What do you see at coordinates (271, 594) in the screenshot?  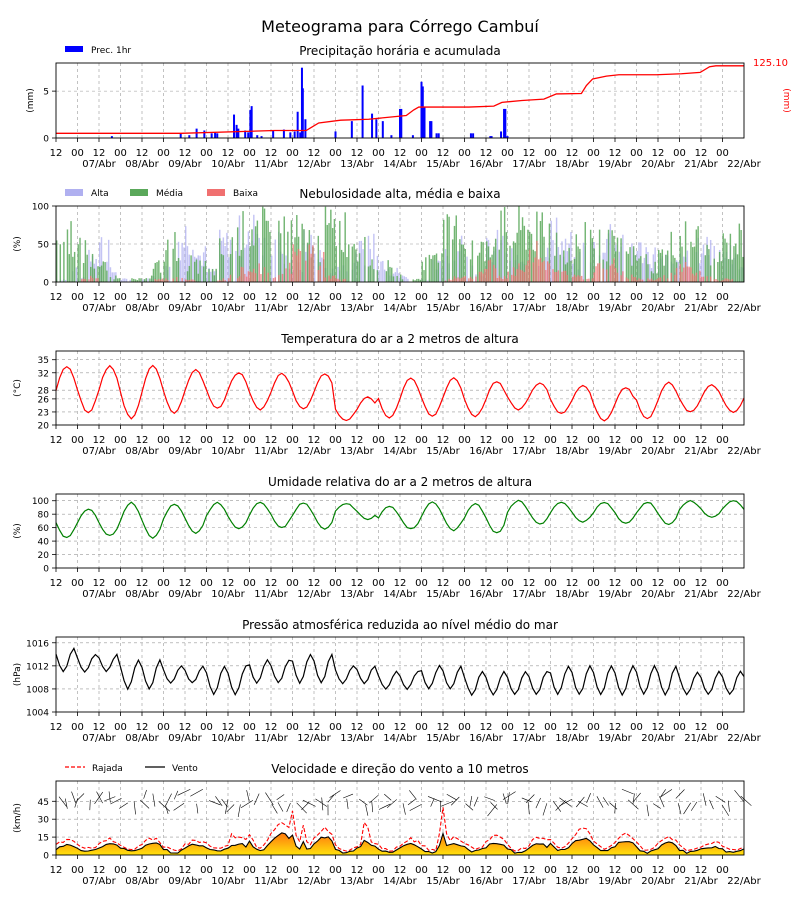 I see `x-tick-day-label: 11/Abr` at bounding box center [271, 594].